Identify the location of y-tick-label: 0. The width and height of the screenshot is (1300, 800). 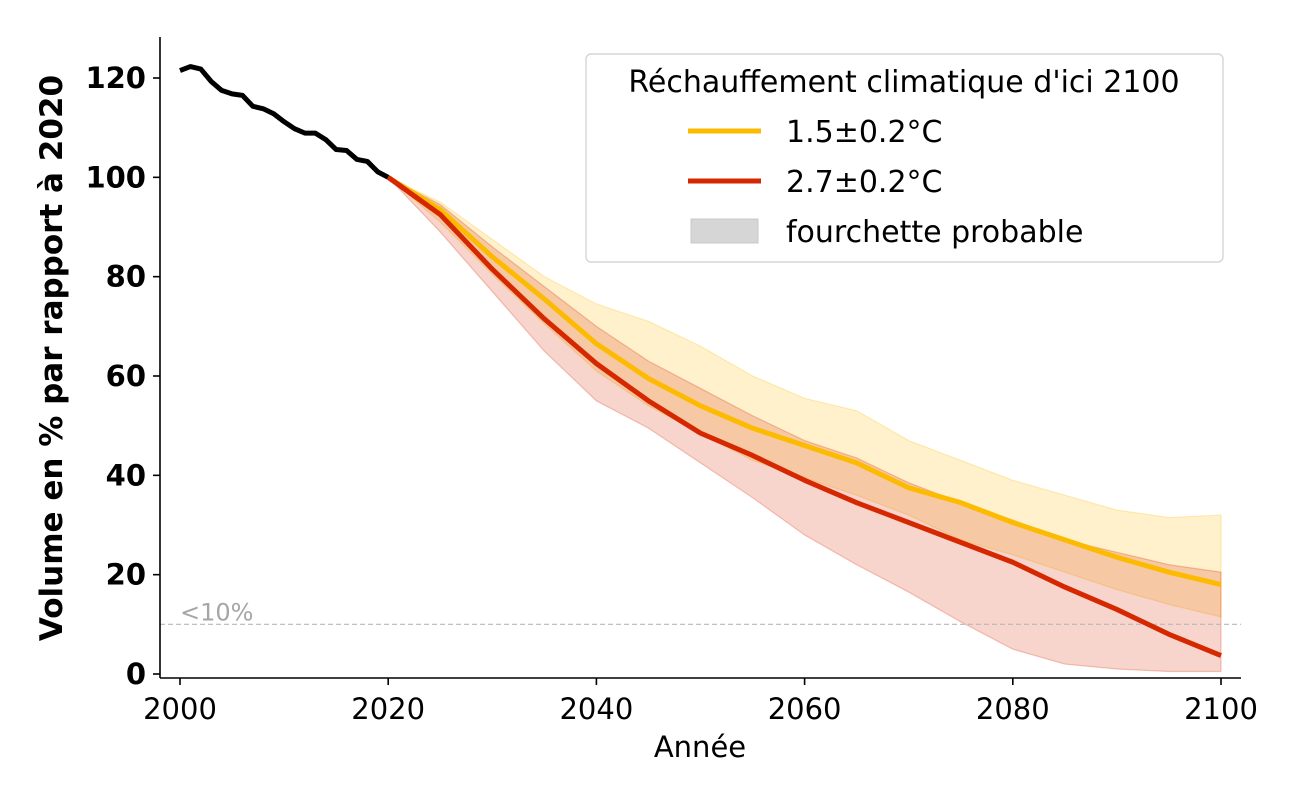
(136, 674).